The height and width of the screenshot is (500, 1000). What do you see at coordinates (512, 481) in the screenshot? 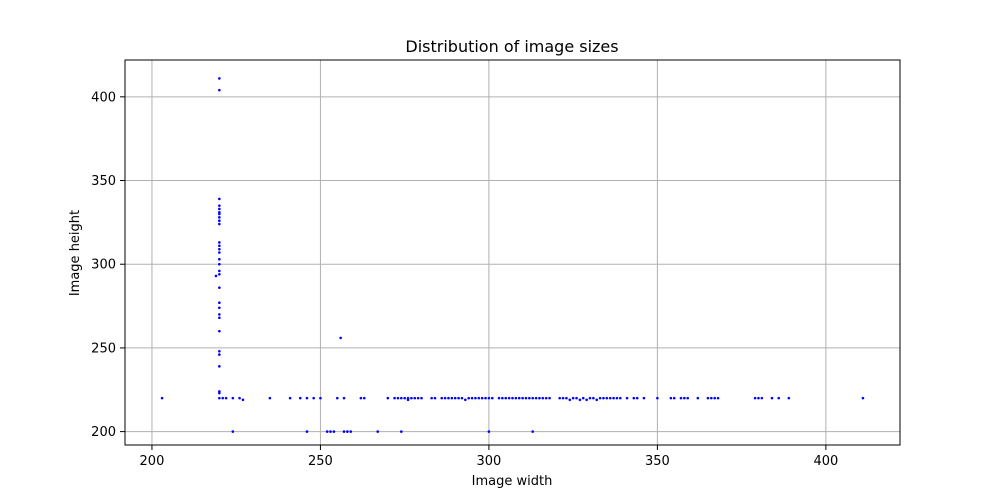
I see `x-axis-label: Image width` at bounding box center [512, 481].